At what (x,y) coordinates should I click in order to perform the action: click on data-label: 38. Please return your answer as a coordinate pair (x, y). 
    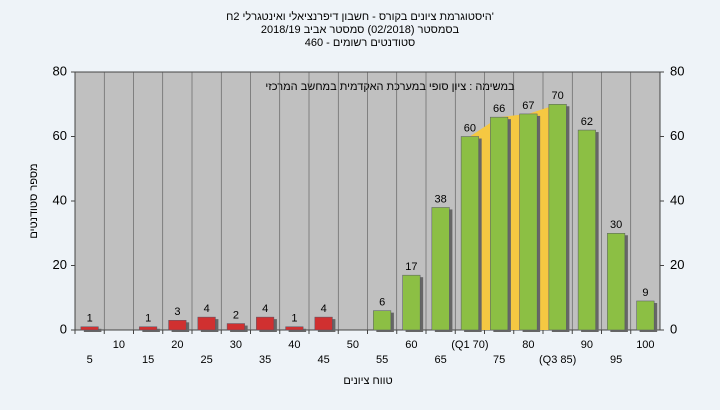
    Looking at the image, I should click on (441, 199).